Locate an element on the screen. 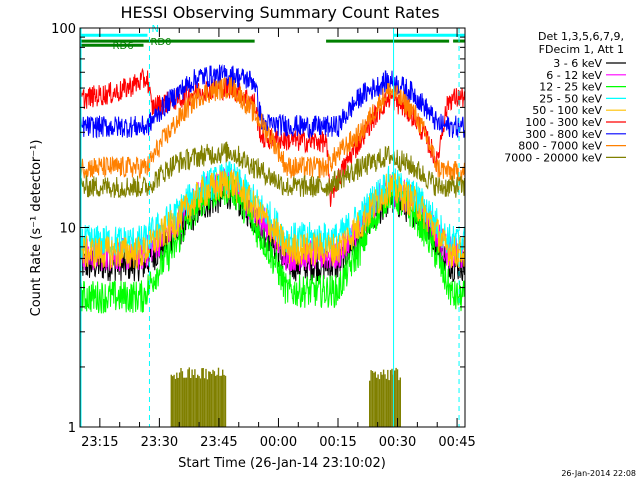 This screenshot has height=480, width=640. legend-header: Det 1,3,5,6,7,9, is located at coordinates (581, 36).